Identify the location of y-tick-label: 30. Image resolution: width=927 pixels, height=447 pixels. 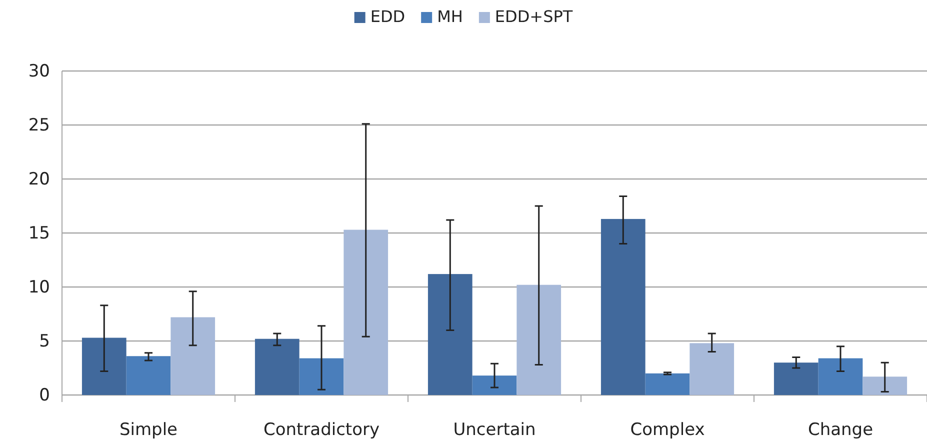
(39, 71).